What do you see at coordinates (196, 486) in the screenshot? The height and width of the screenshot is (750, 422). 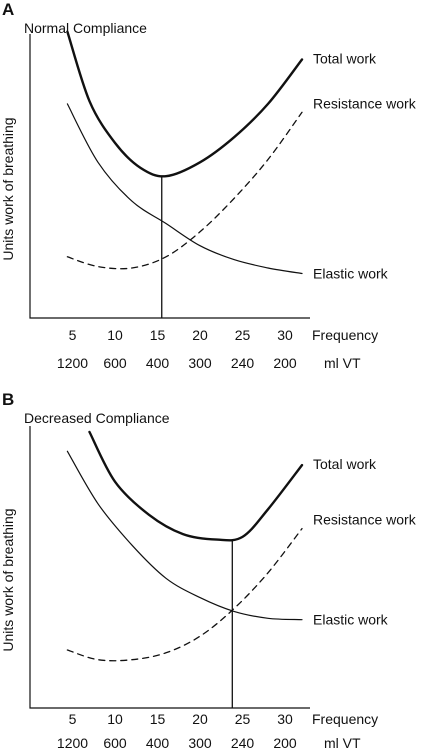 I see `panel-b-series-total-work` at bounding box center [196, 486].